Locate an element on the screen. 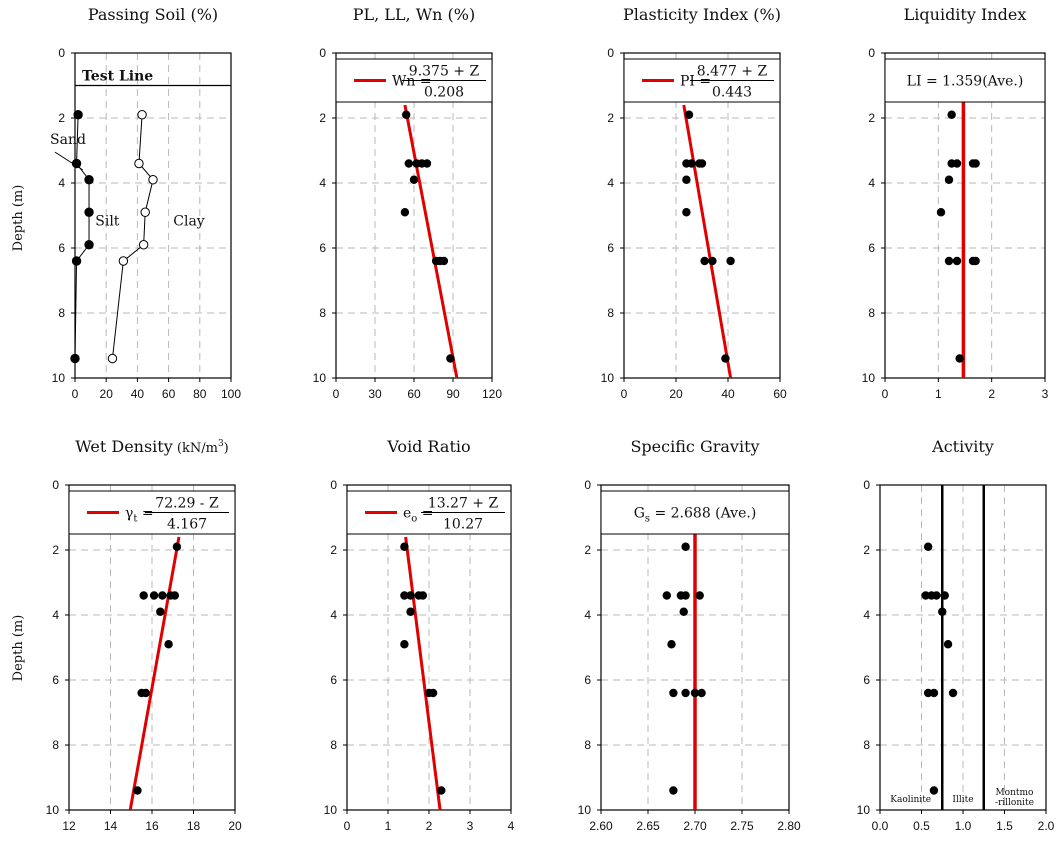 The height and width of the screenshot is (847, 1062). legend-box: Wn =9.375 + Z 0.208 is located at coordinates (414, 80).